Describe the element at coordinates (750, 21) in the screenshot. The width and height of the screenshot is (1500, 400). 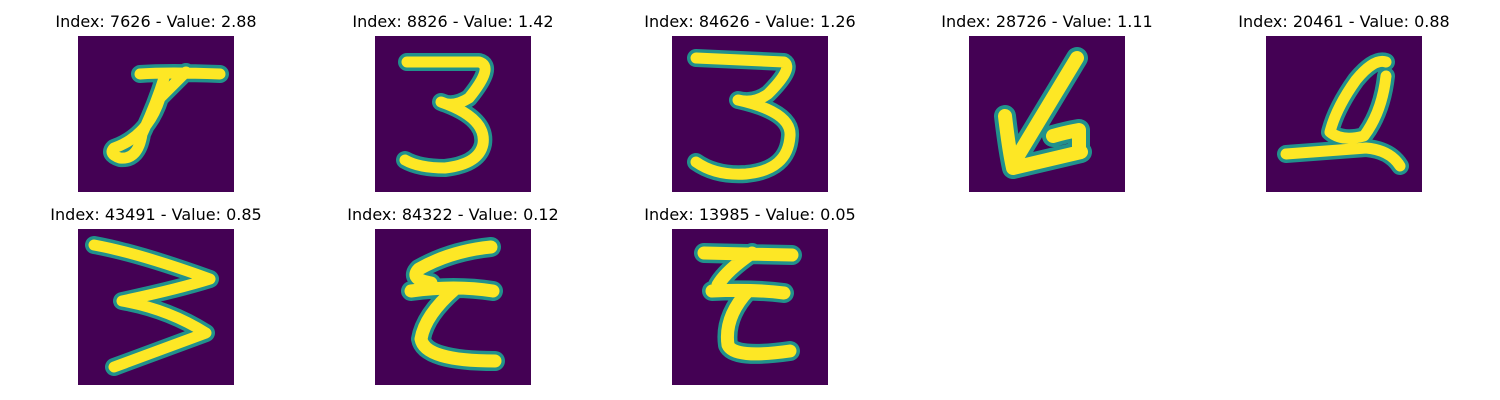
I see `panel-title: Index: 84626 - Value: 1.26` at that location.